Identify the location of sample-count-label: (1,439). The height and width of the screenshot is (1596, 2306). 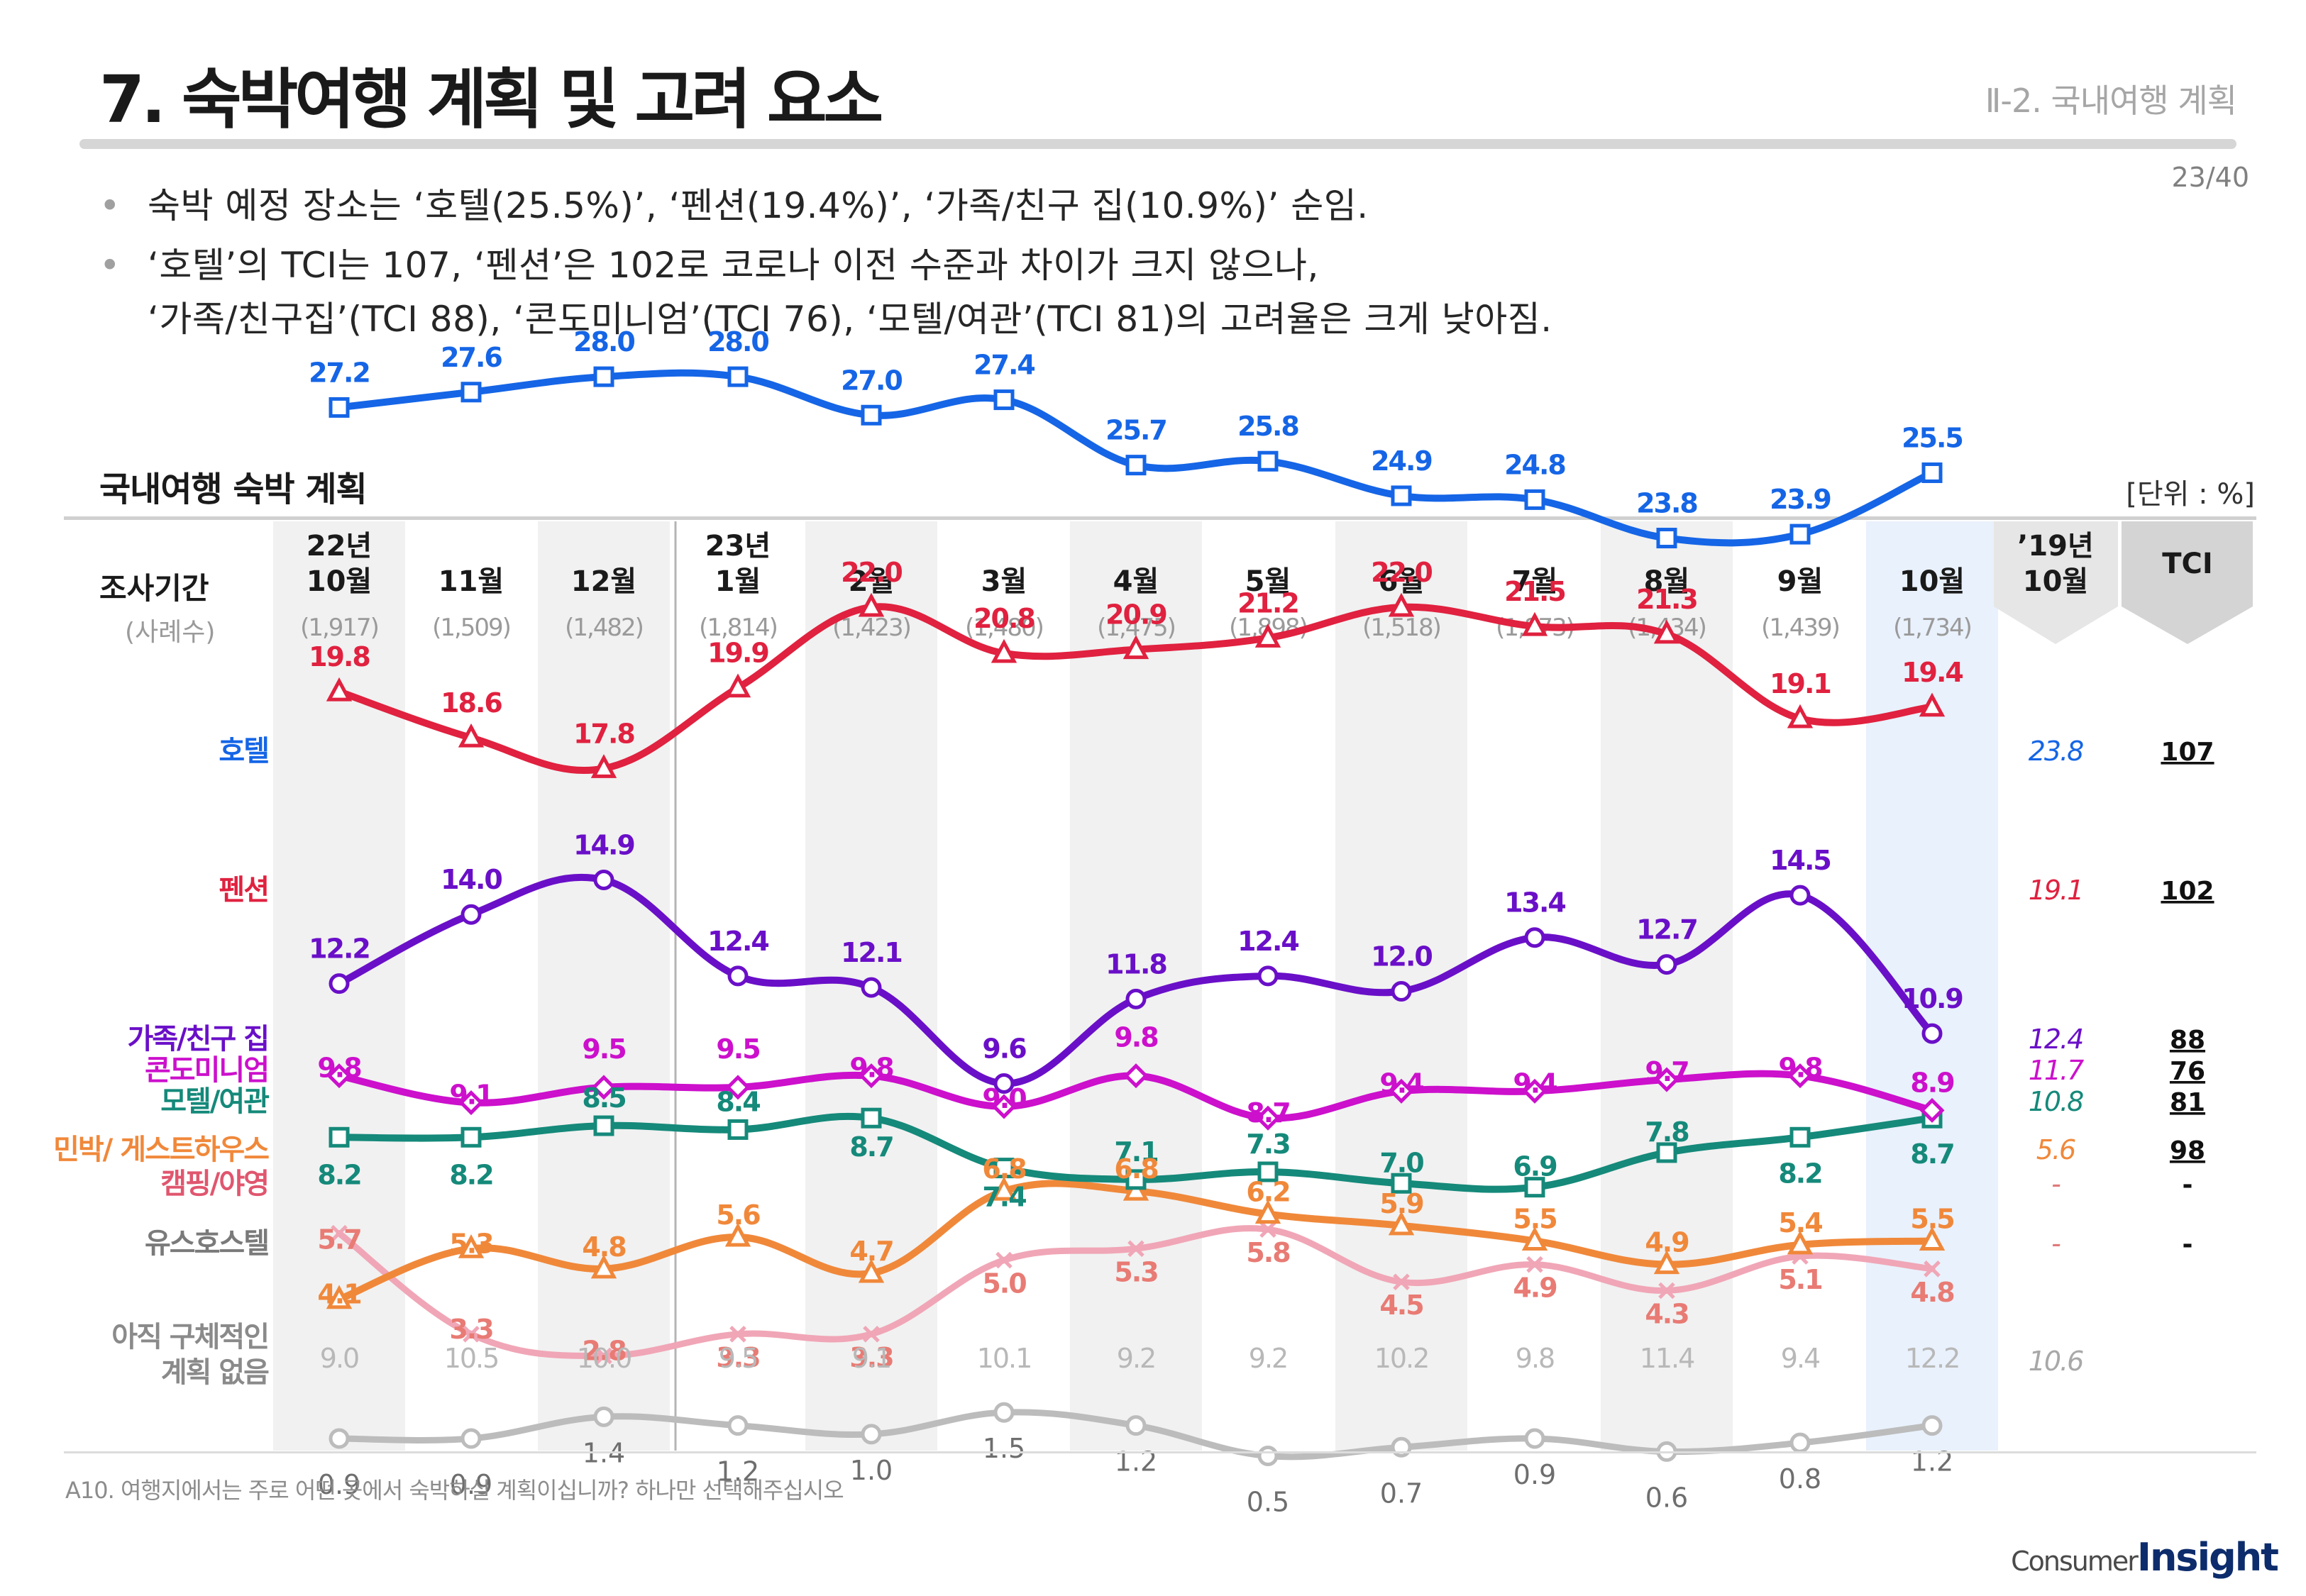
(1800, 628).